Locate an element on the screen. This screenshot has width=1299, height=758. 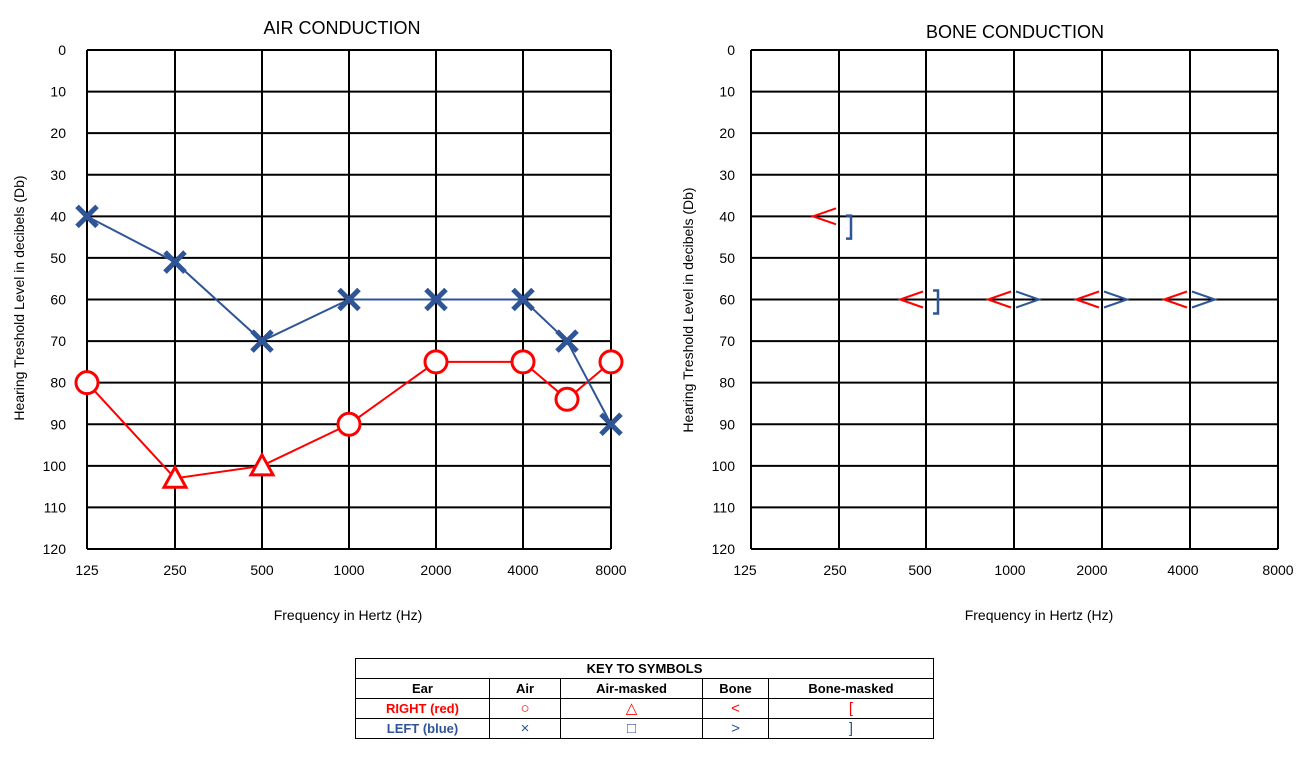
air-x-tick-label: 1000 is located at coordinates (348, 570).